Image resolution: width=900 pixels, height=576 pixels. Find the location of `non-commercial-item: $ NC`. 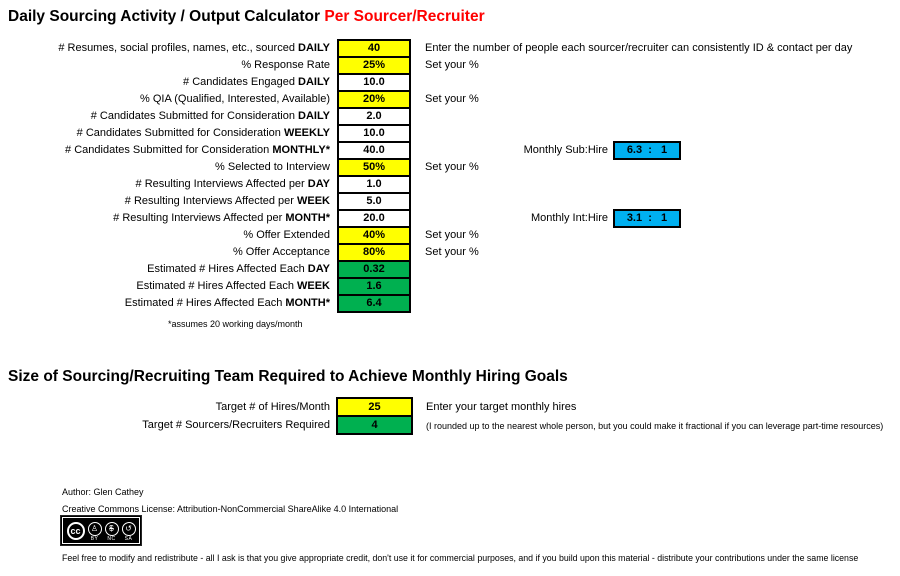

non-commercial-item: $ NC is located at coordinates (111, 531).